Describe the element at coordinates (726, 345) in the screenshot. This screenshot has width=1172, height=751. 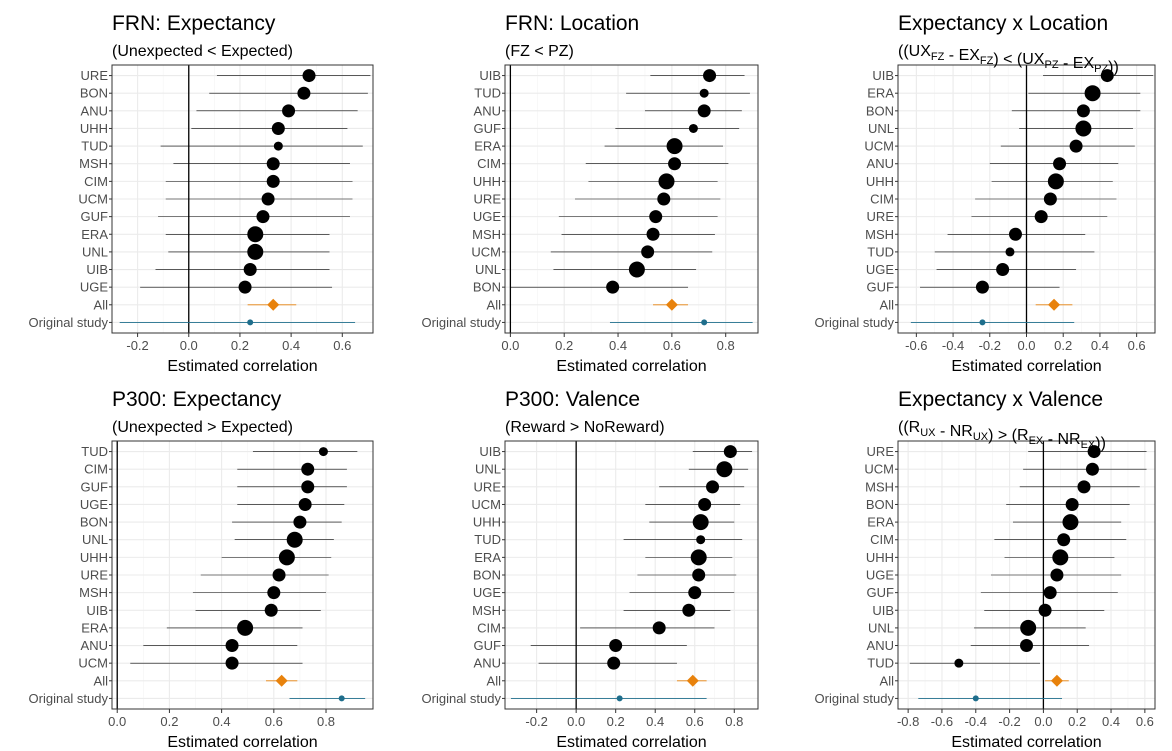
I see `x-tick-label: 0.8` at that location.